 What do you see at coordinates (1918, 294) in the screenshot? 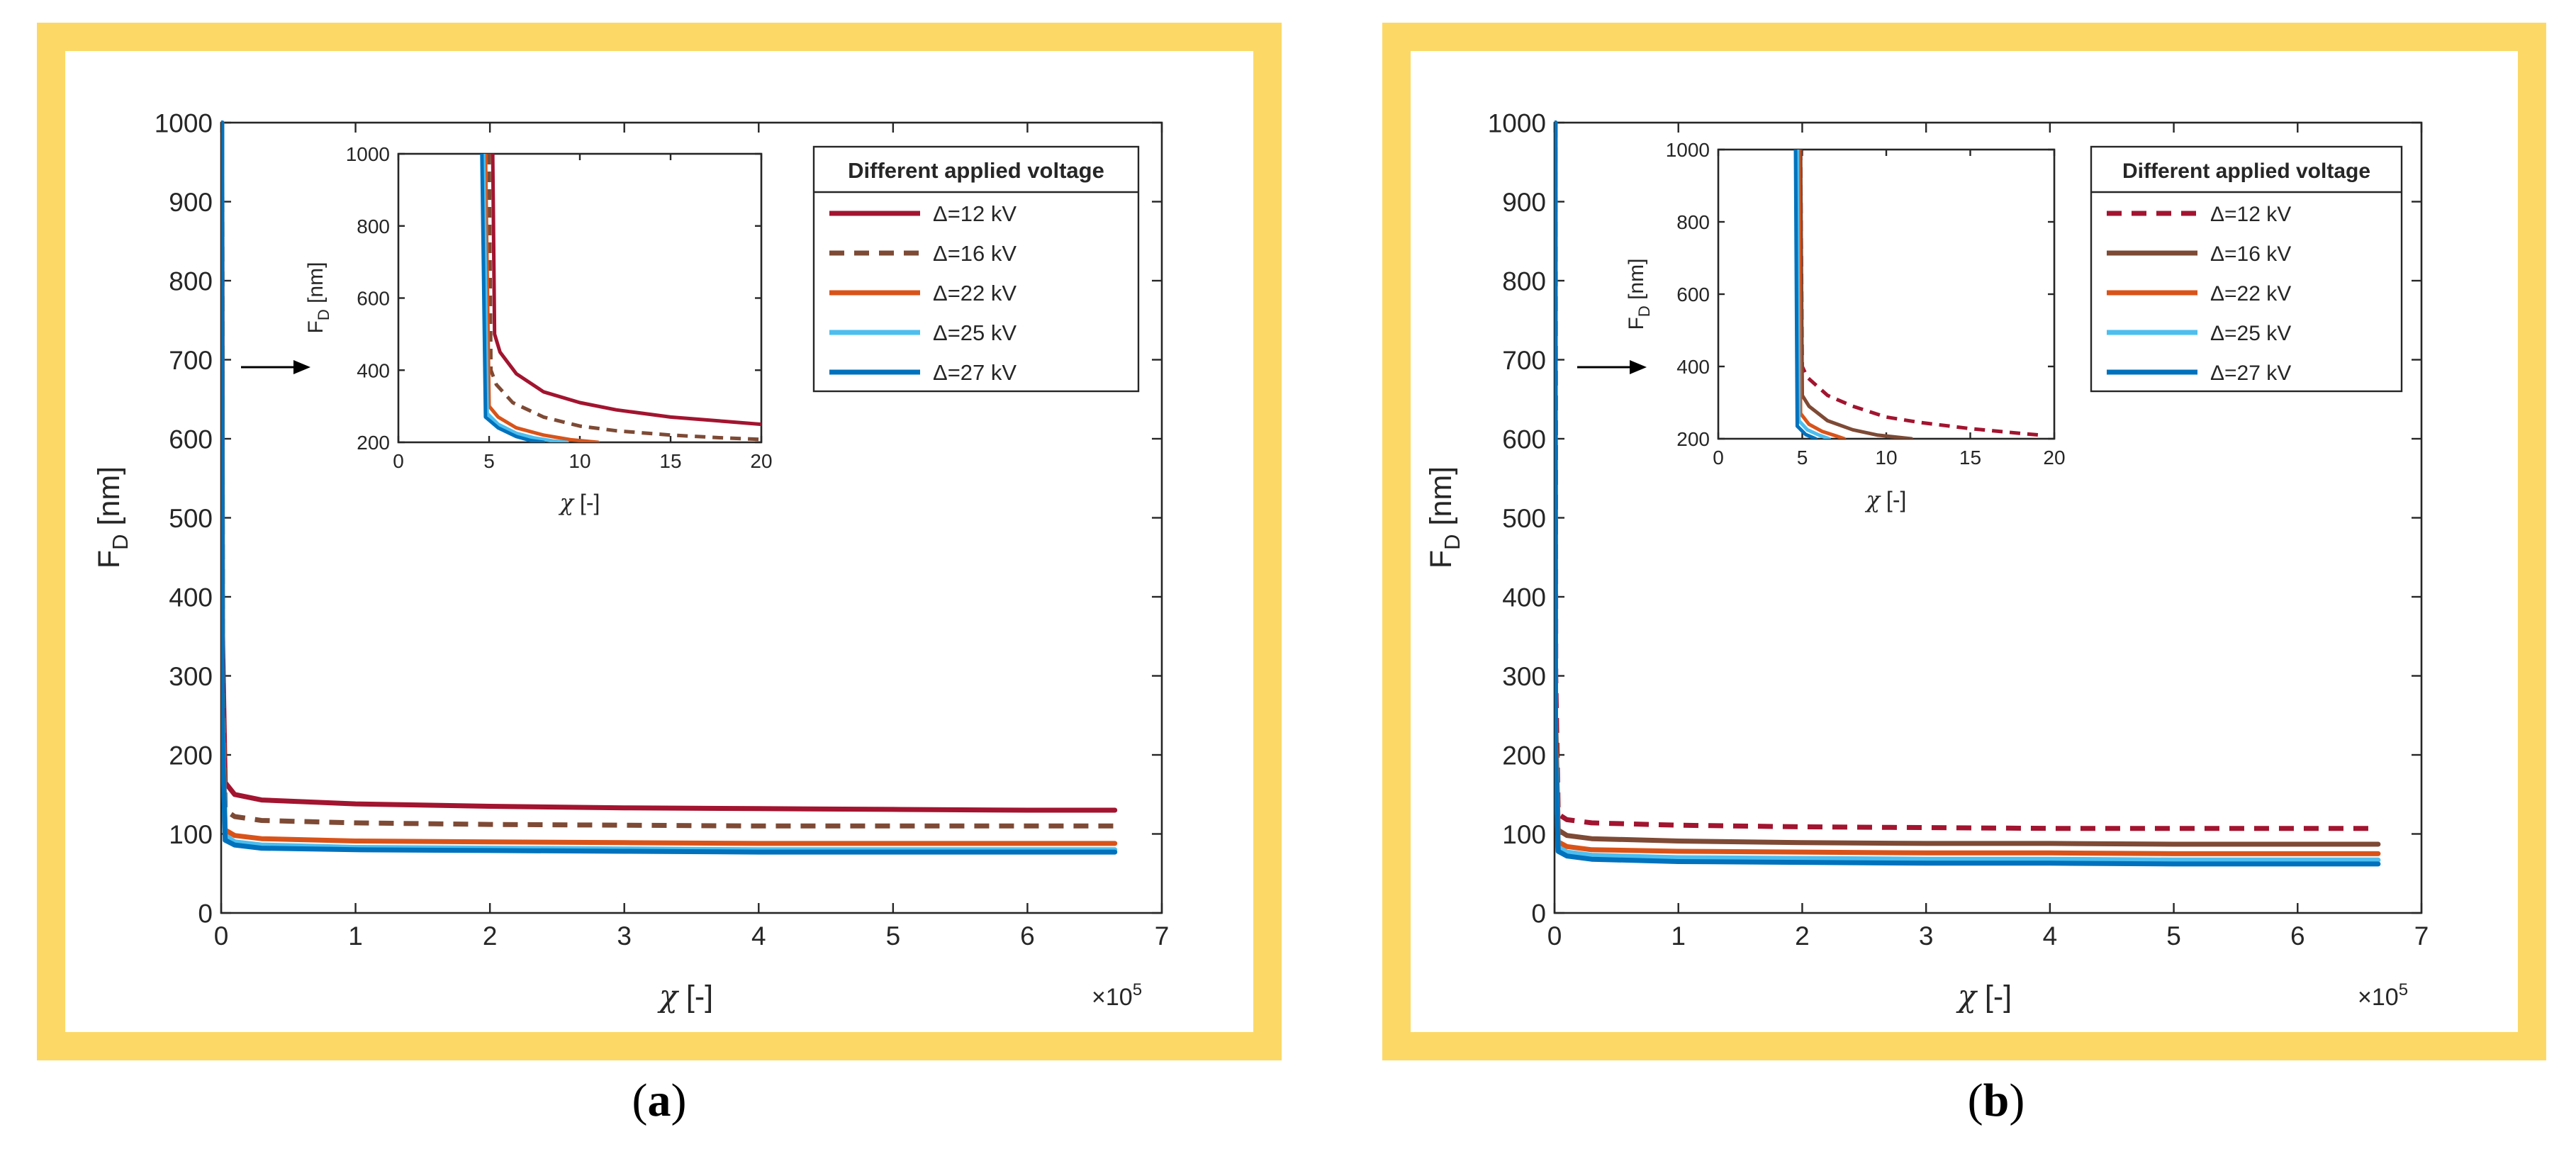
I see `panel-b-inset-series` at bounding box center [1918, 294].